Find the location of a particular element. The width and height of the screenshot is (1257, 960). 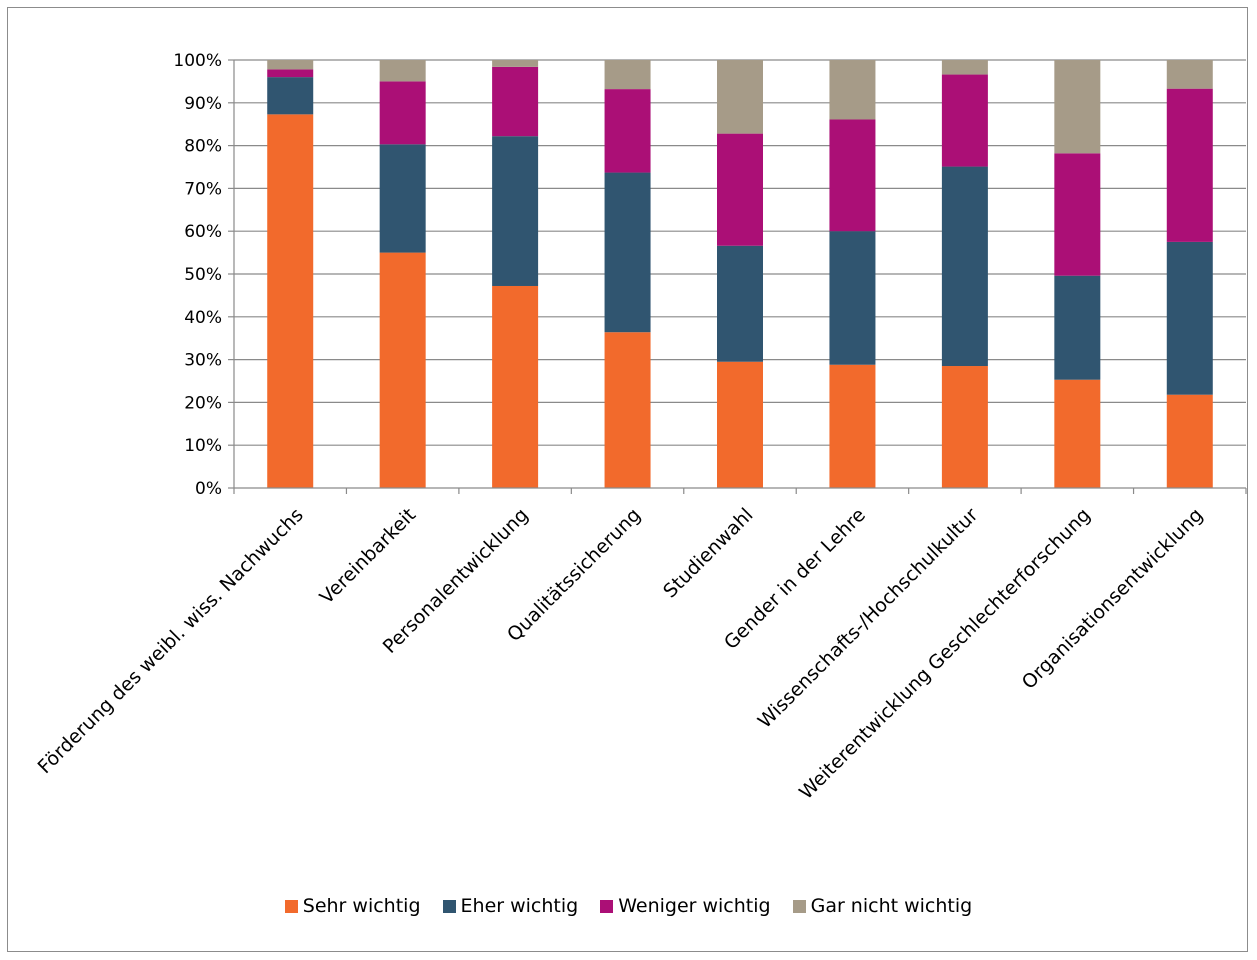

y-tick-label: 0% is located at coordinates (208, 489).